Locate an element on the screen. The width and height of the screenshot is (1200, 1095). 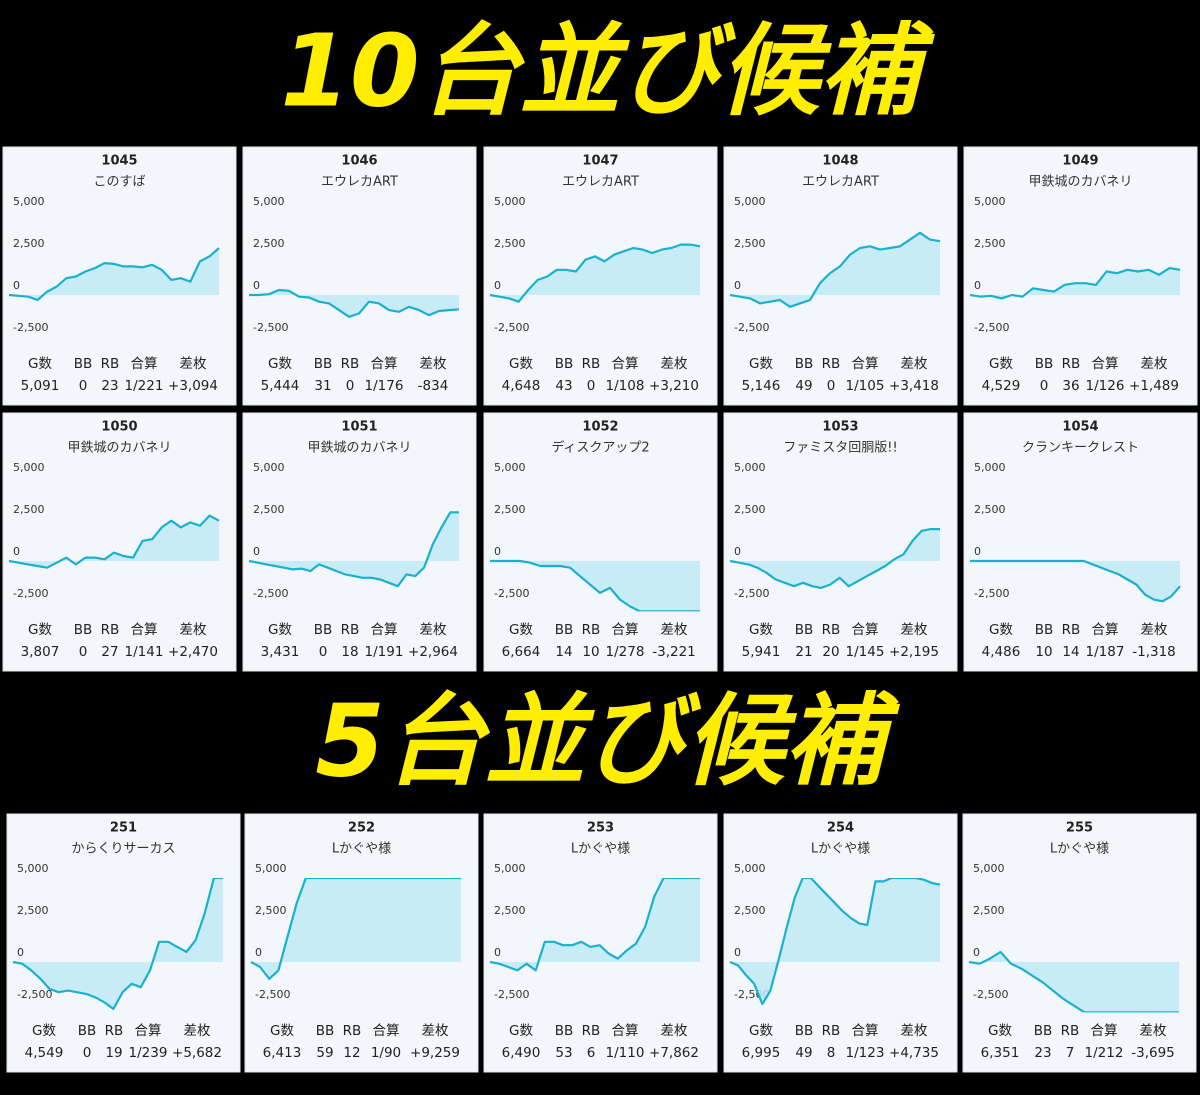
stat-value: 1/191 is located at coordinates (384, 652).